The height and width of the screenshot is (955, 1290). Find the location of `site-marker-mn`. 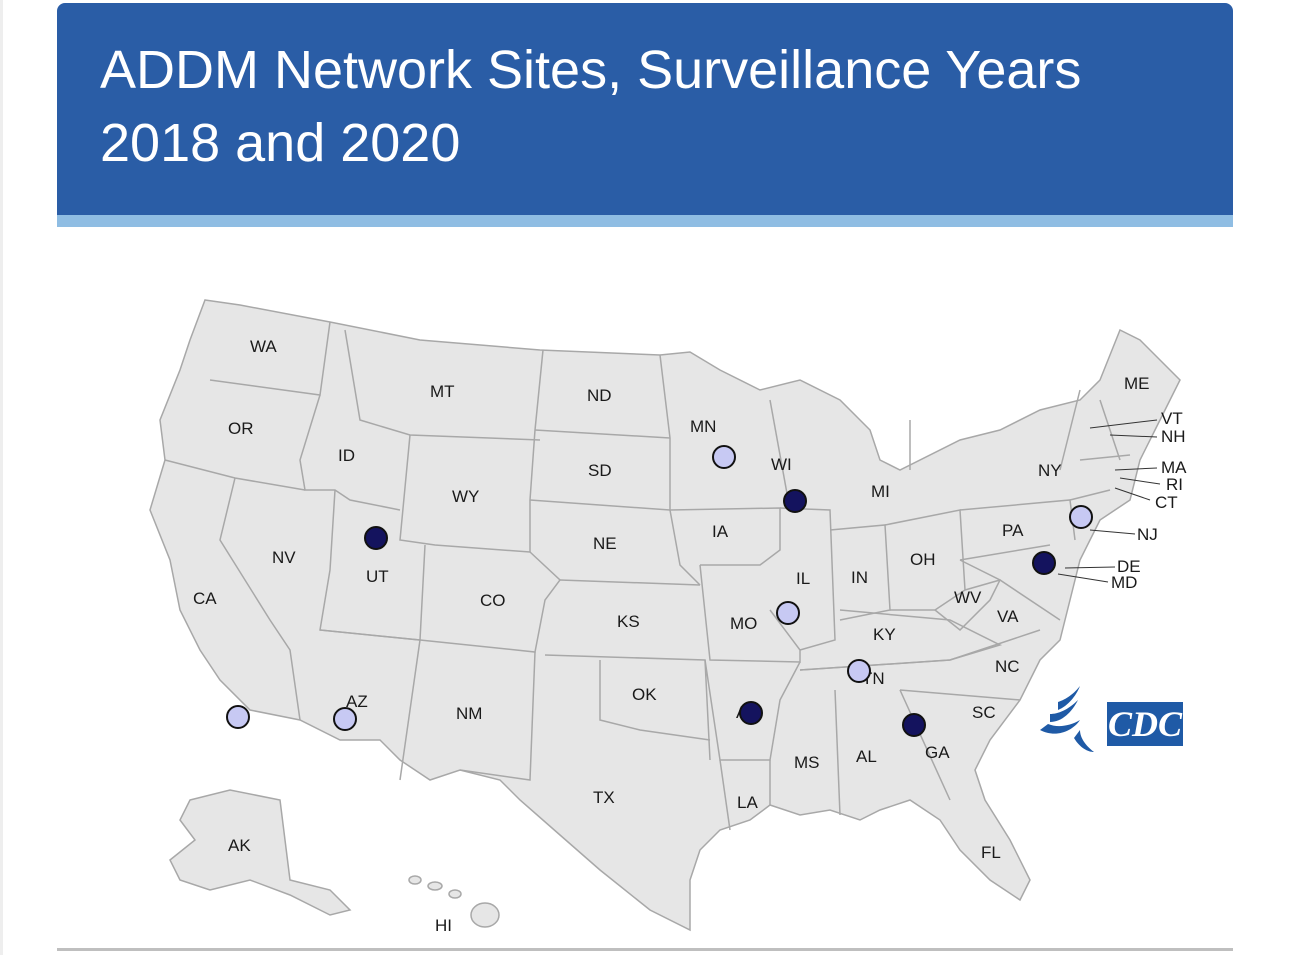

site-marker-mn is located at coordinates (724, 457).